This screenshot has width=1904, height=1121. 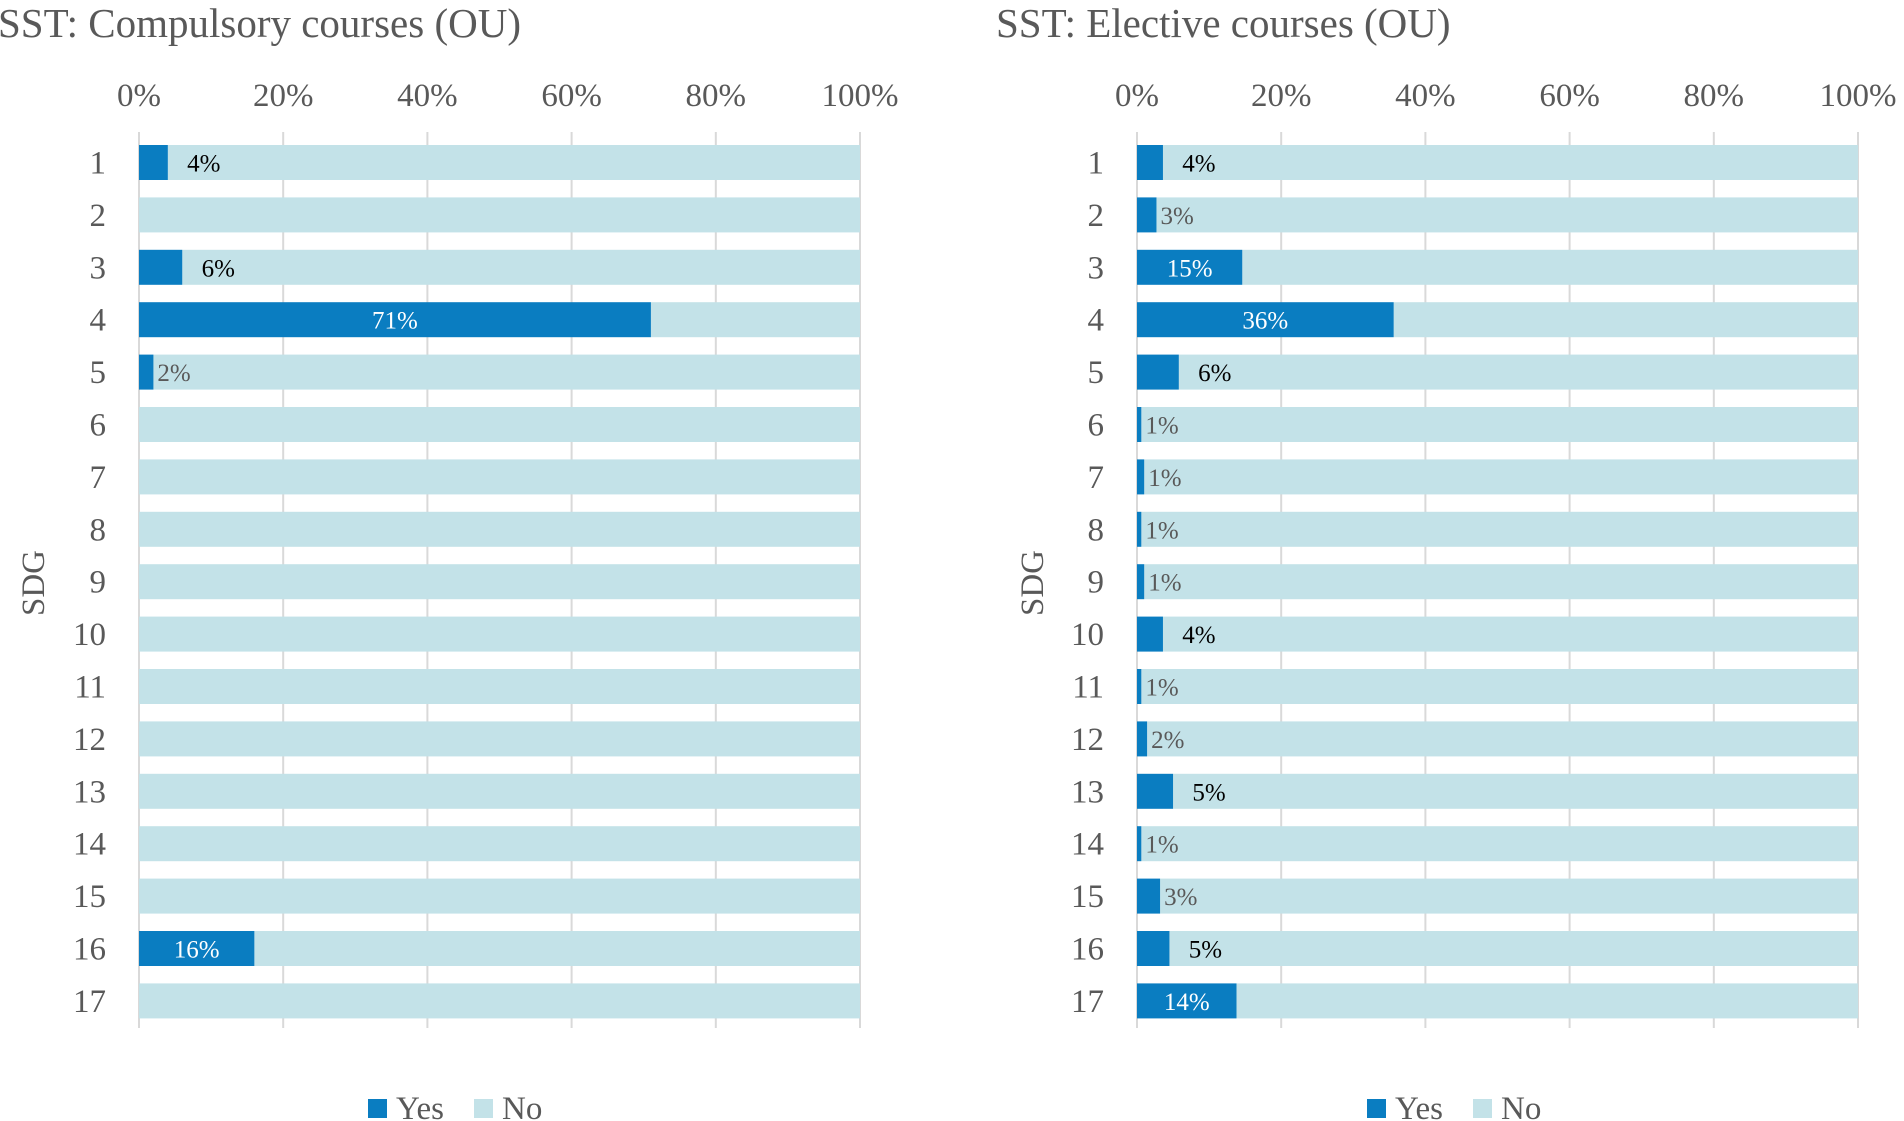 What do you see at coordinates (1087, 1002) in the screenshot?
I see `y-tick-label: 17` at bounding box center [1087, 1002].